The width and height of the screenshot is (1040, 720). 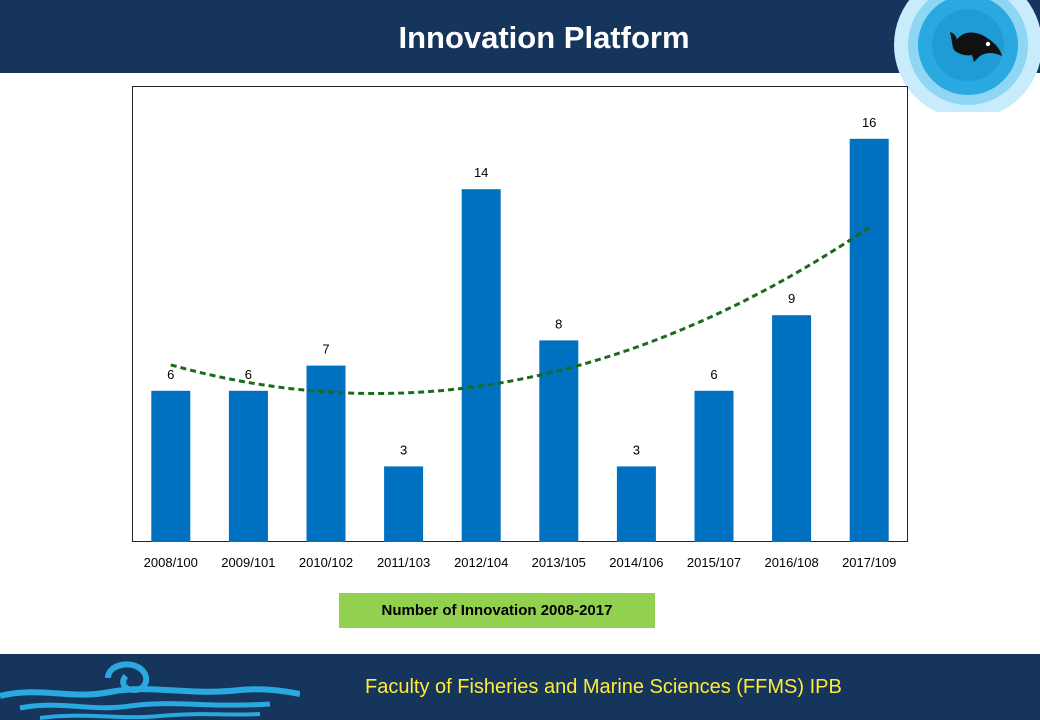 I want to click on footer-bar, so click(x=520, y=687).